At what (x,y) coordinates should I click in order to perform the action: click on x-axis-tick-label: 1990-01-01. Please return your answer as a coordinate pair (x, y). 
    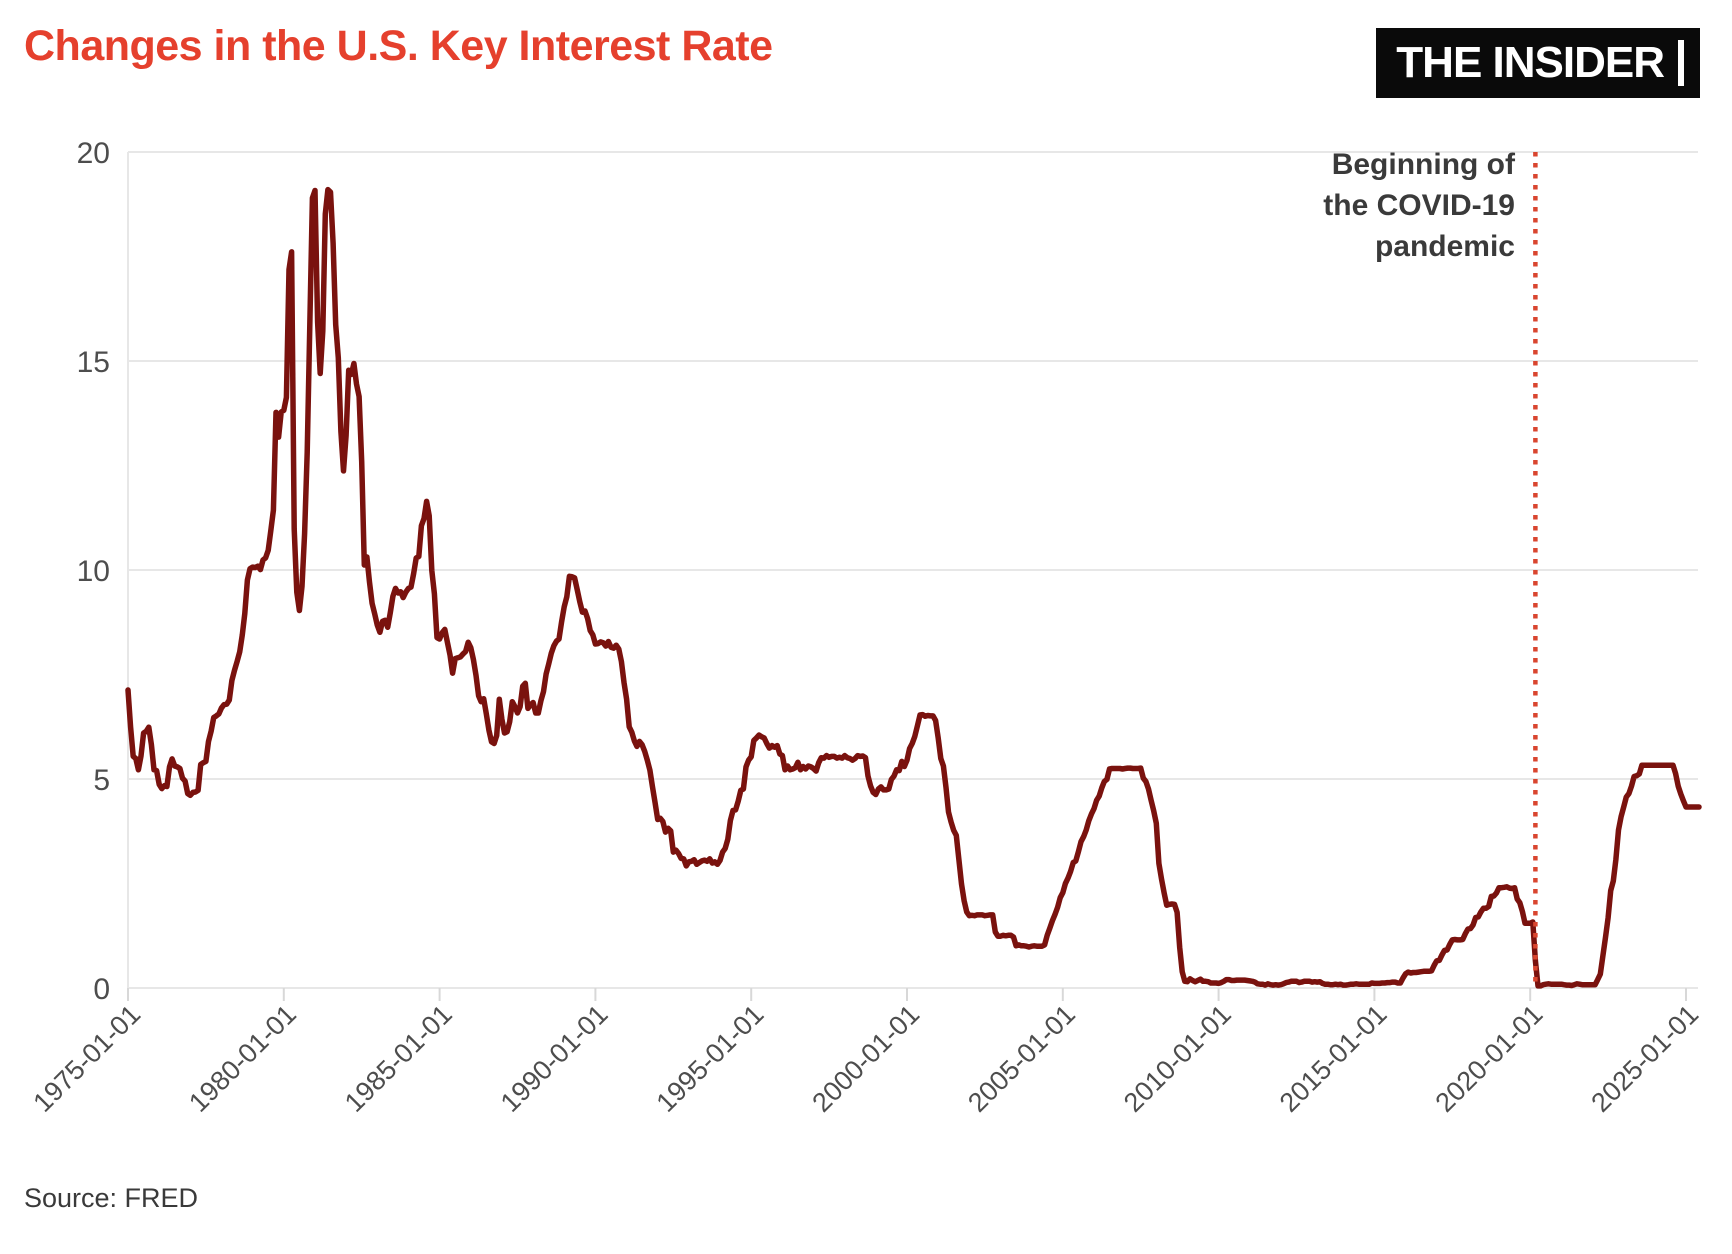
    Looking at the image, I should click on (554, 1058).